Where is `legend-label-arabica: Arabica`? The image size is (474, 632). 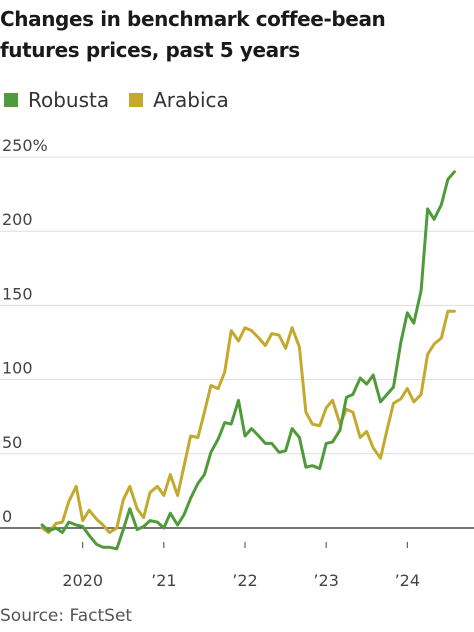
legend-label-arabica: Arabica is located at coordinates (191, 100).